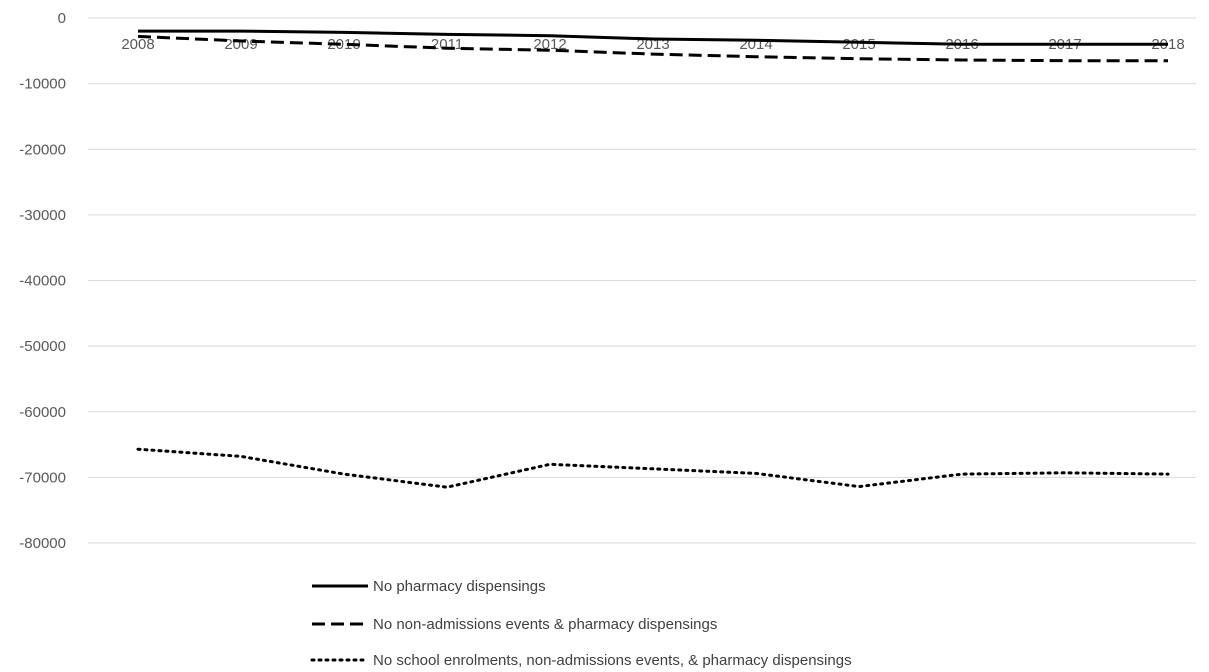 The height and width of the screenshot is (672, 1209). I want to click on y-tick-label: -30000, so click(42, 215).